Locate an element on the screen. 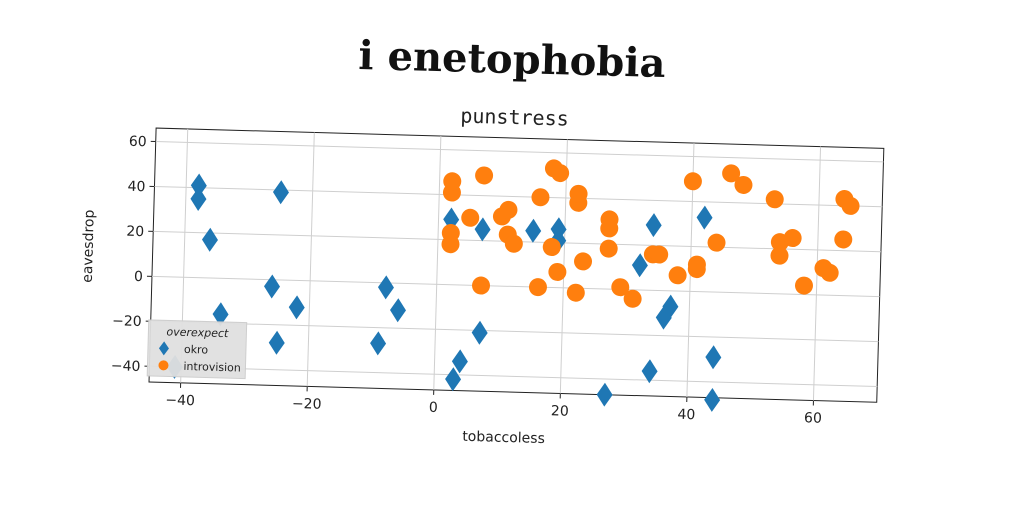  y-tick-label: −40 is located at coordinates (126, 366).